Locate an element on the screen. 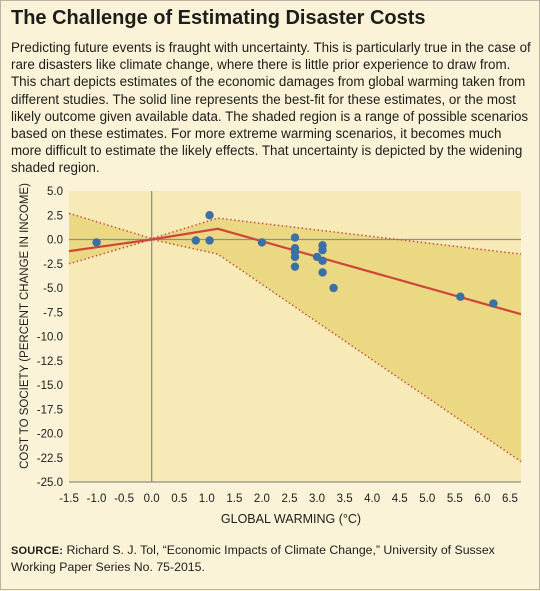  y-tick-label: -7.5 is located at coordinates (53, 313).